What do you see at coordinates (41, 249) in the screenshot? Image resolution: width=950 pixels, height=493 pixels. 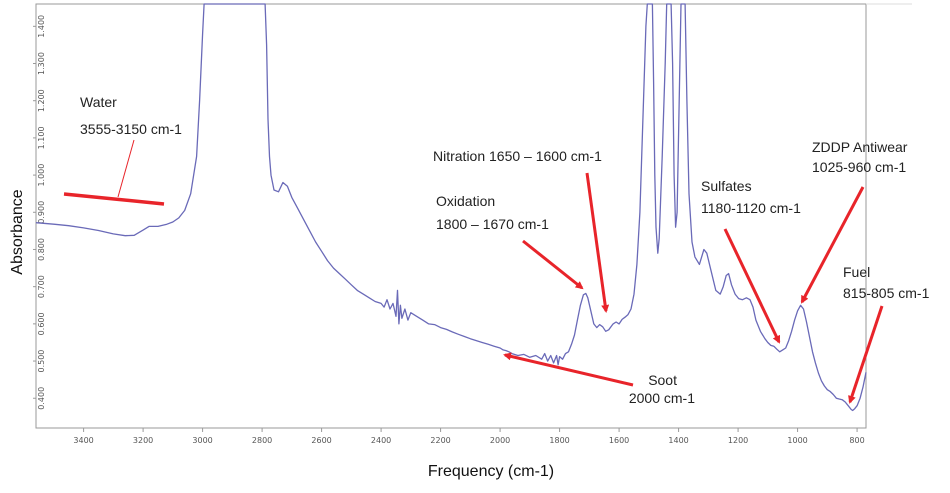 I see `y-tick-label: 0.800` at bounding box center [41, 249].